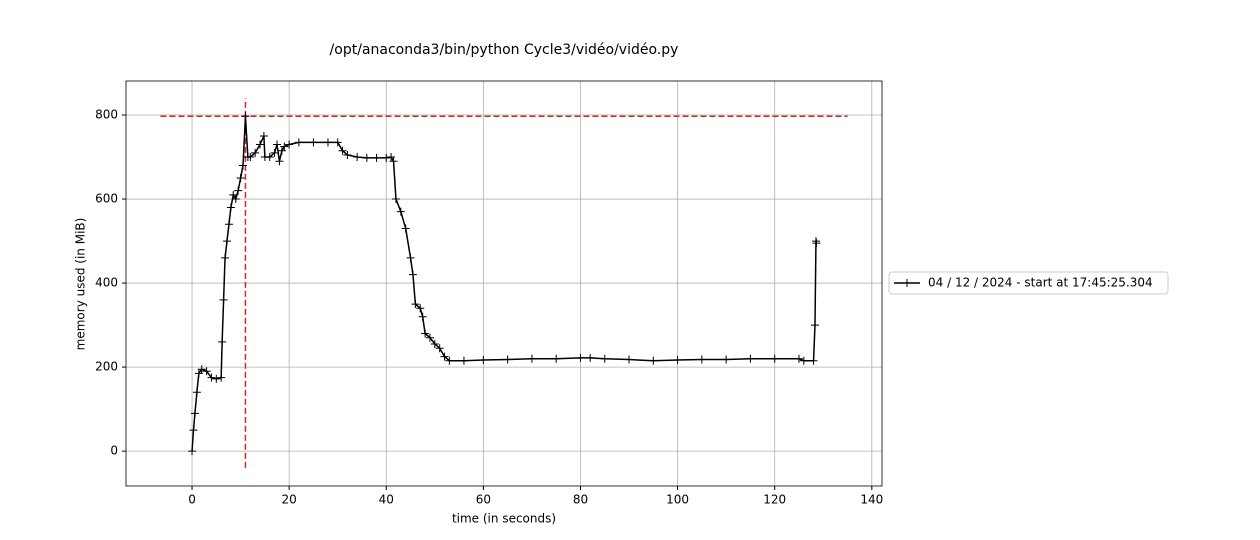  Describe the element at coordinates (580, 500) in the screenshot. I see `x-tick-label: 80` at that location.